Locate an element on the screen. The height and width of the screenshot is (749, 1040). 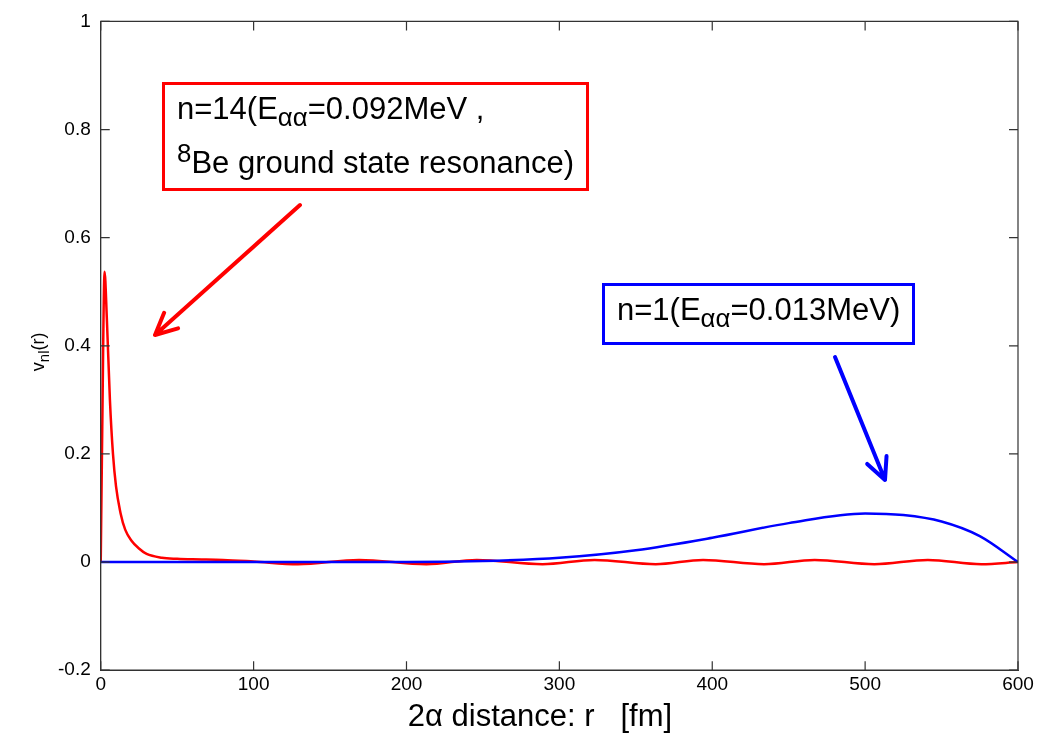
y-tick-label: 0.8 is located at coordinates (77, 128).